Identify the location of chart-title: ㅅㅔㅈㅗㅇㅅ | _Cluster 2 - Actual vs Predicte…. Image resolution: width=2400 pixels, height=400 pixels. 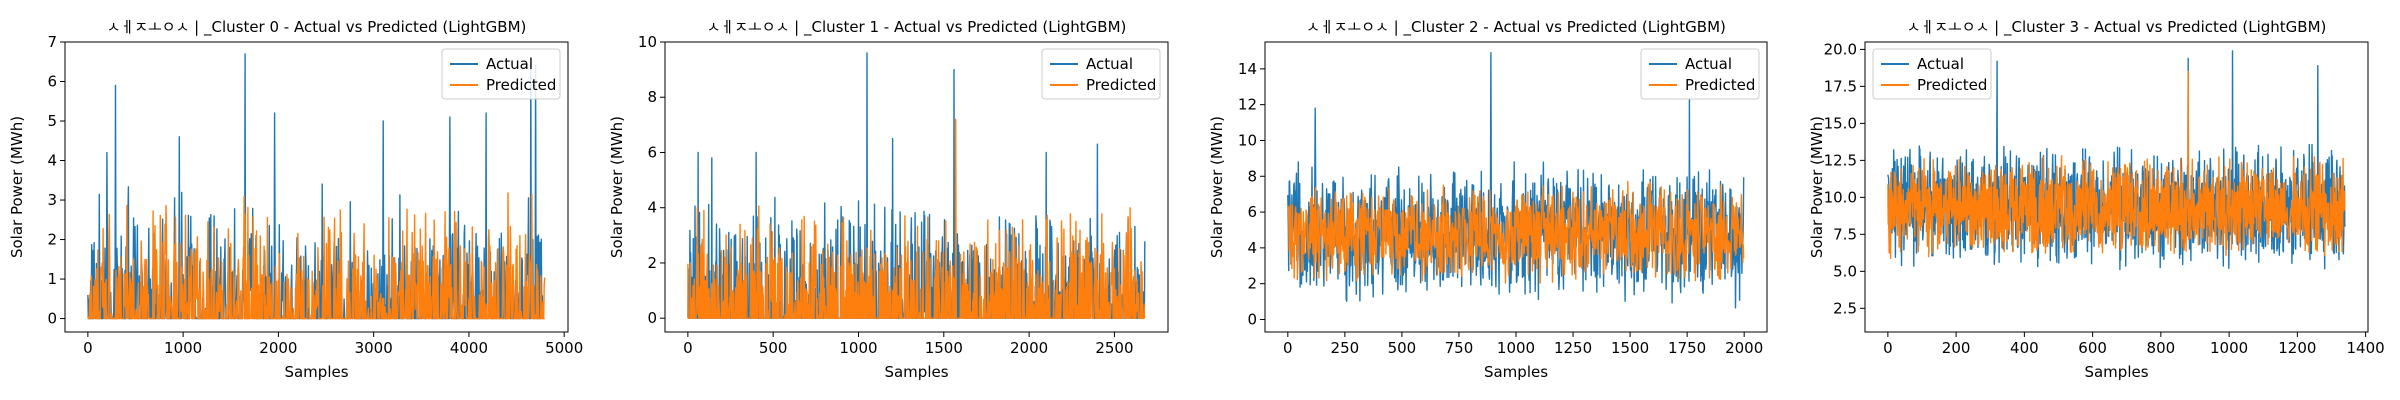
(1516, 27).